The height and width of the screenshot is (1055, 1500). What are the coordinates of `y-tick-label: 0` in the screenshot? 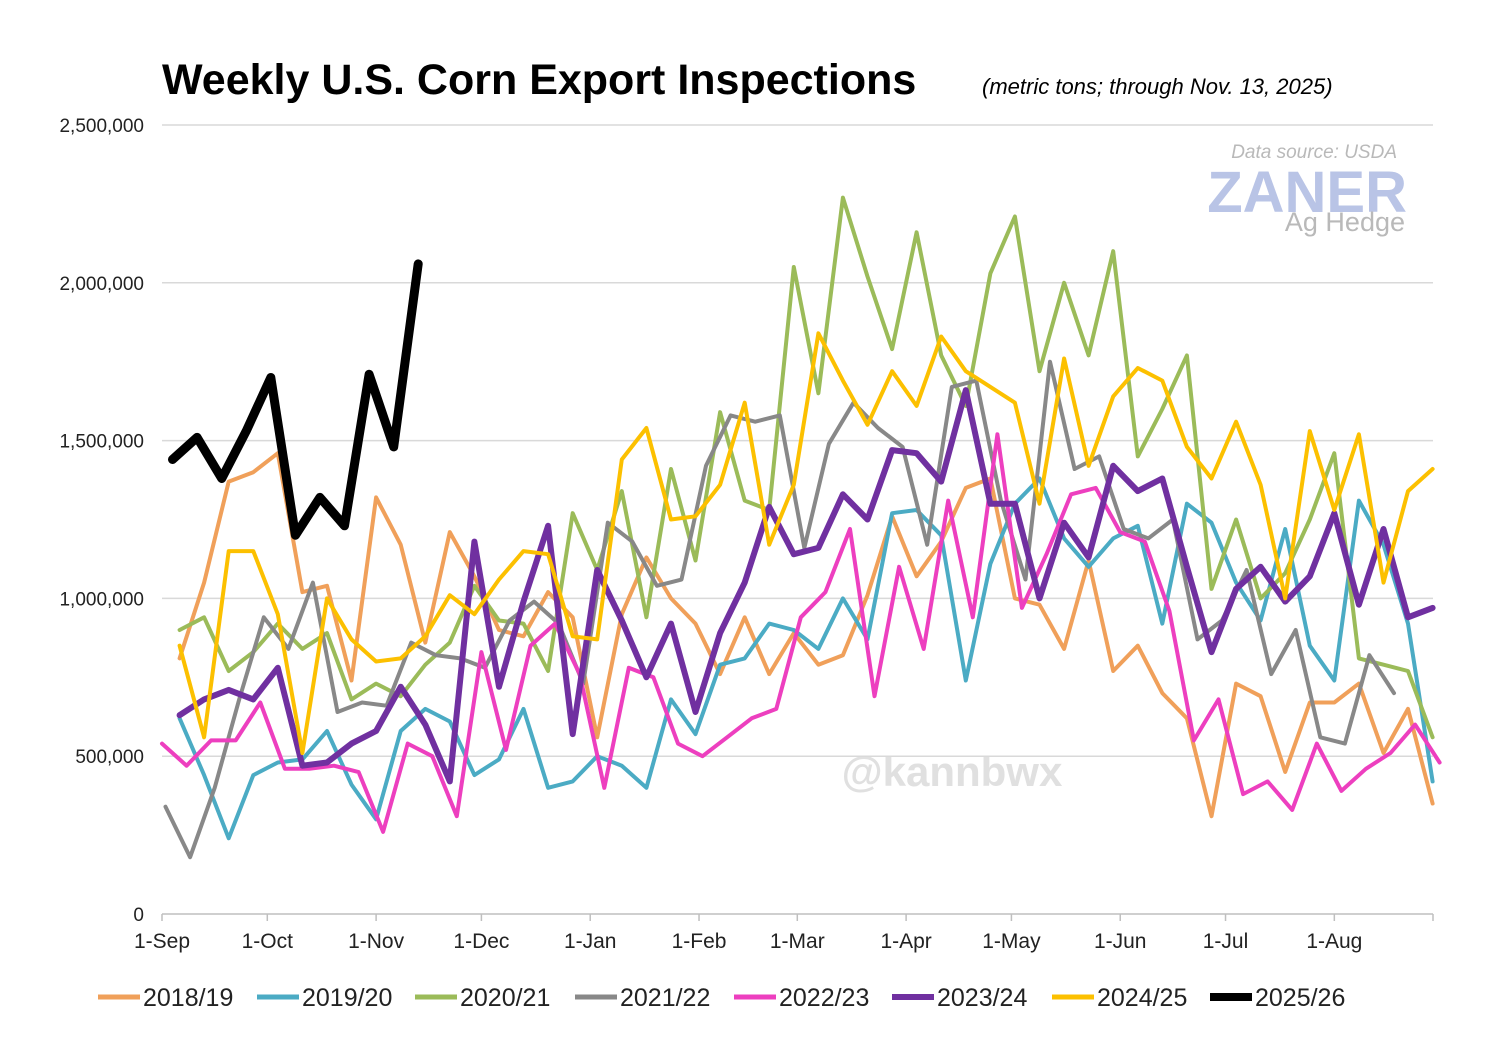 It's located at (138, 915).